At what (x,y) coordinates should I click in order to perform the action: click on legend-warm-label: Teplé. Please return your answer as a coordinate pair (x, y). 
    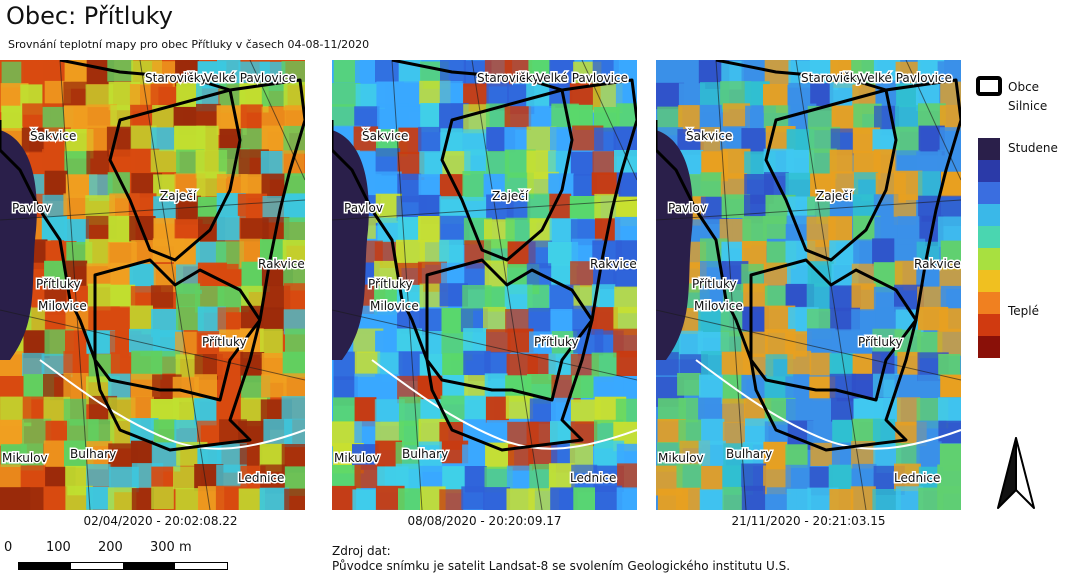
    Looking at the image, I should click on (1024, 311).